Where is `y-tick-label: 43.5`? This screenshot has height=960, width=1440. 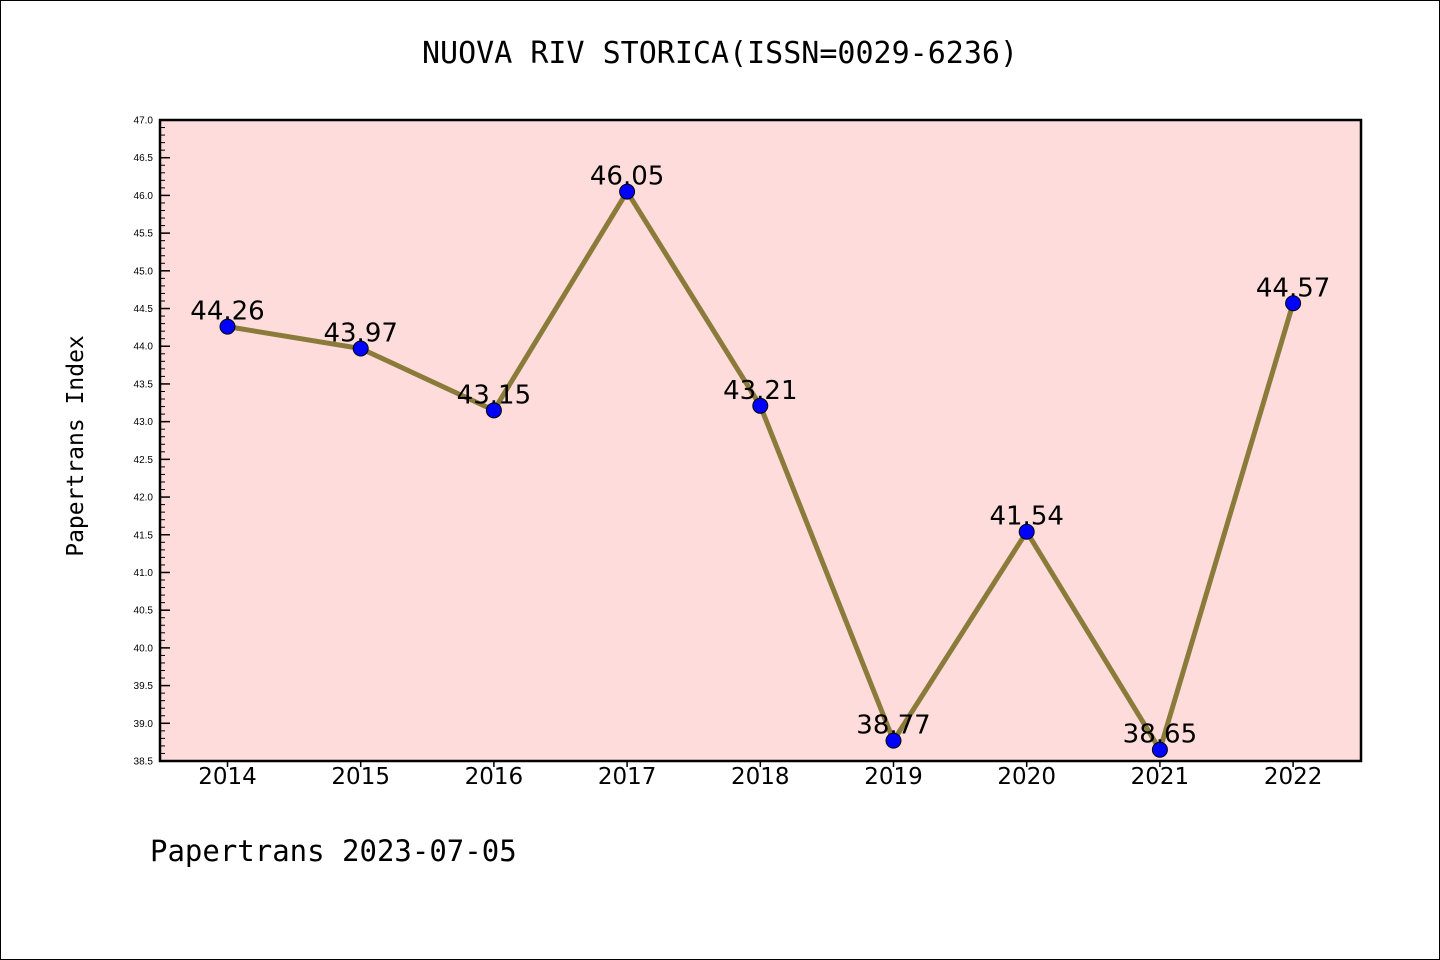
y-tick-label: 43.5 is located at coordinates (144, 384).